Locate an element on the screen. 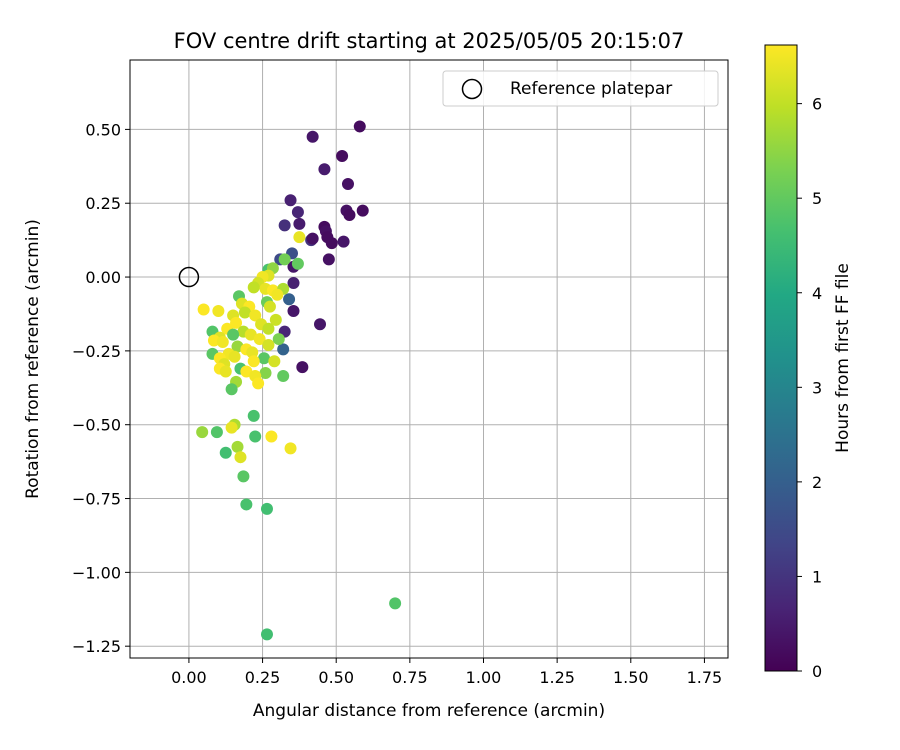 Image resolution: width=900 pixels, height=750 pixels. legend-box is located at coordinates (580, 88).